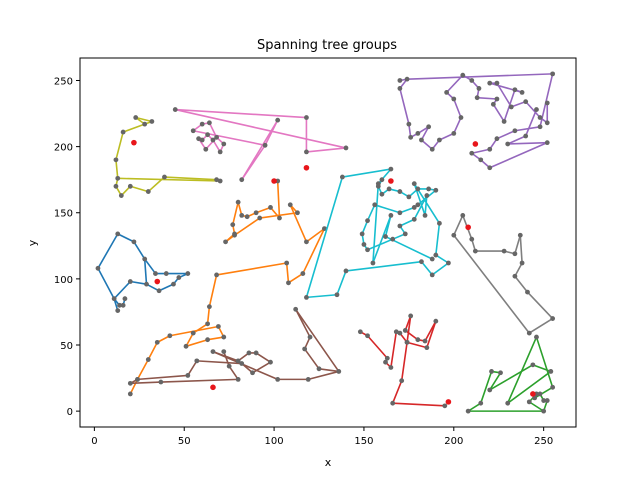  I want to click on x-tick-label: 100, so click(274, 441).